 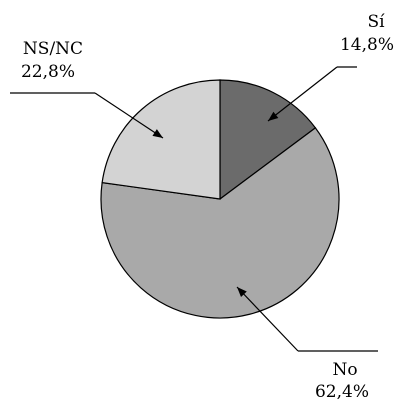 I want to click on pie-slice-si, so click(x=268, y=140).